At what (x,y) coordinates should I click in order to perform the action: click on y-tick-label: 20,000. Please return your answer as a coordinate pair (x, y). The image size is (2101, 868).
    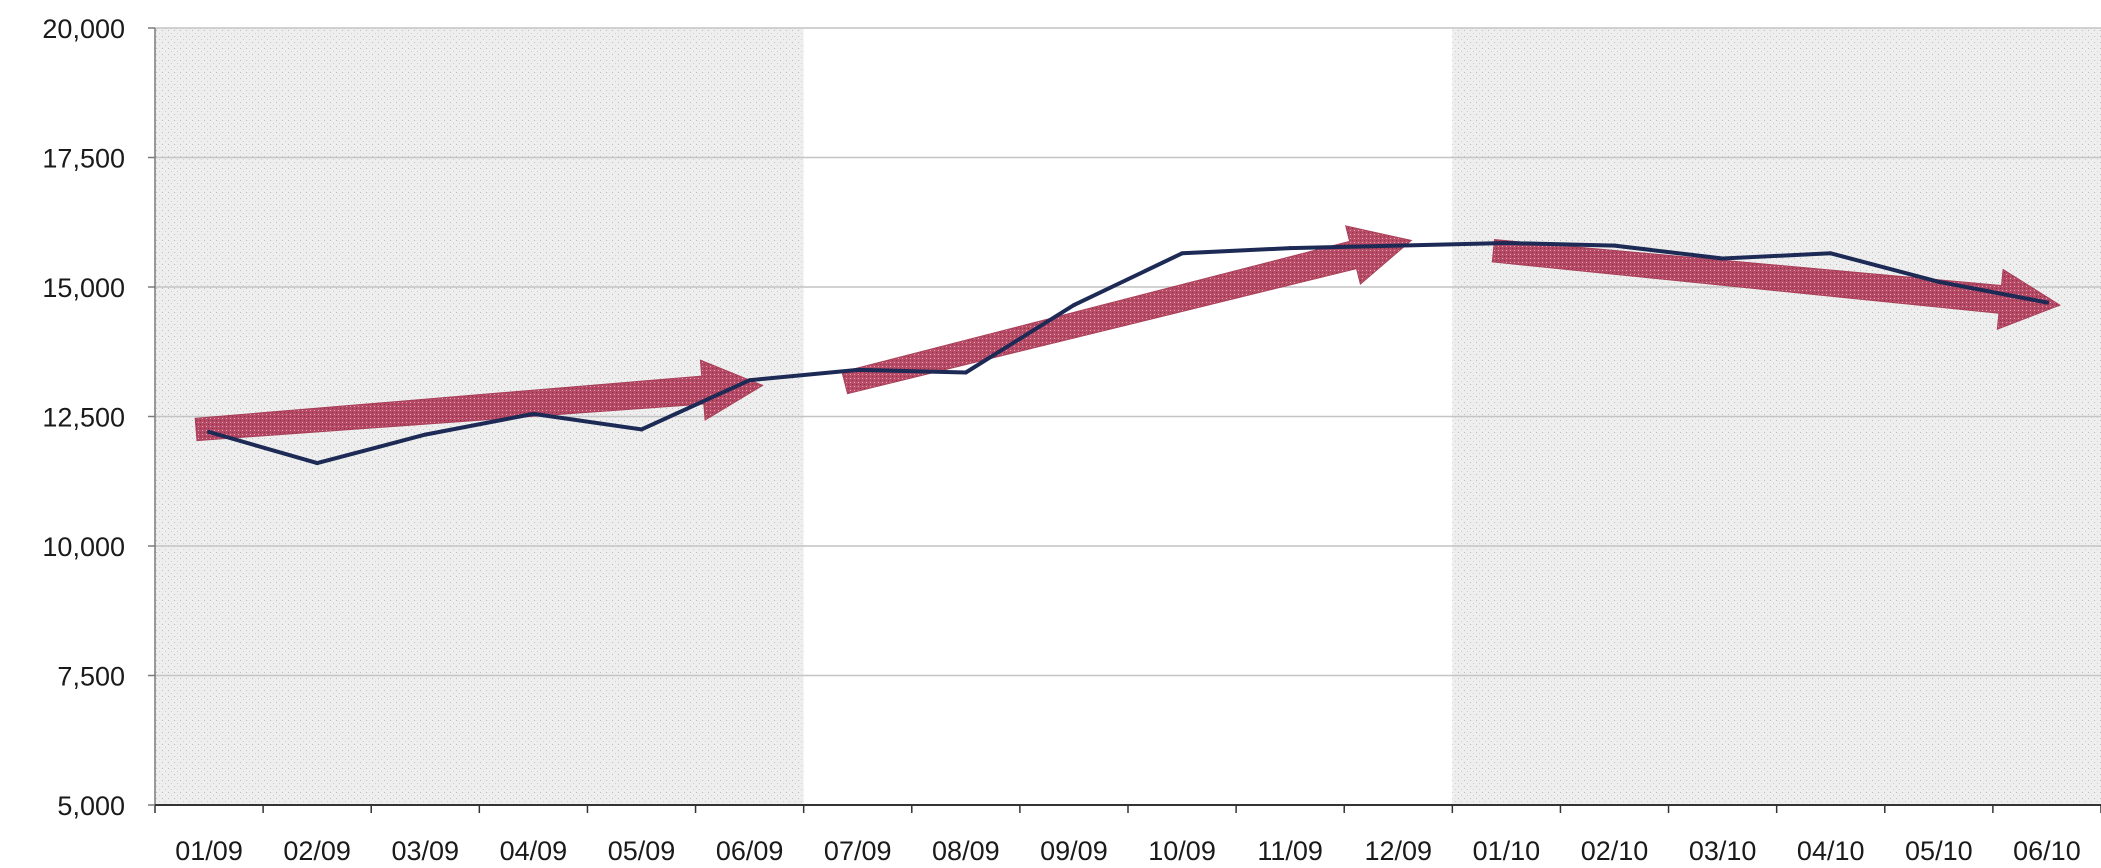
    Looking at the image, I should click on (83, 29).